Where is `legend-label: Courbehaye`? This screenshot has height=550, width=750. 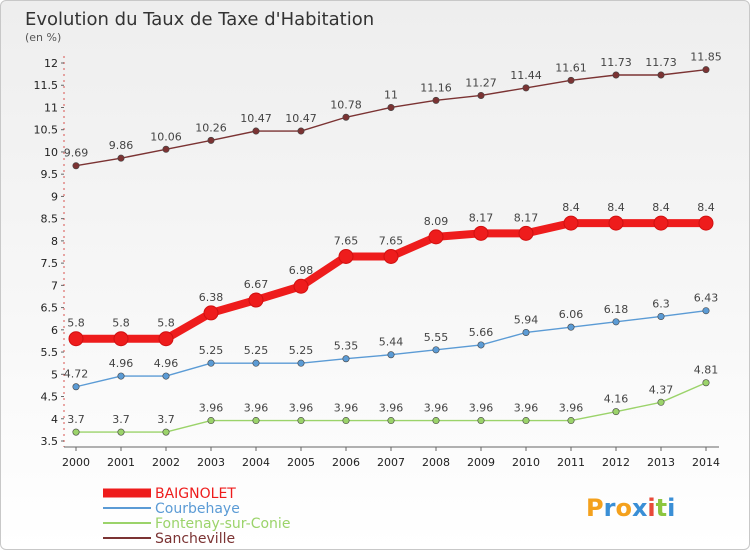 legend-label: Courbehaye is located at coordinates (197, 509).